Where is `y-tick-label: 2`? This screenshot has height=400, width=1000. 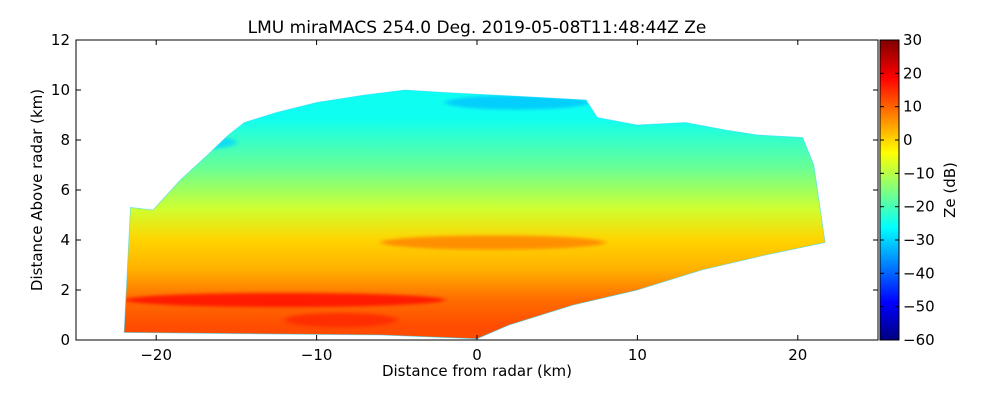 y-tick-label: 2 is located at coordinates (65, 290).